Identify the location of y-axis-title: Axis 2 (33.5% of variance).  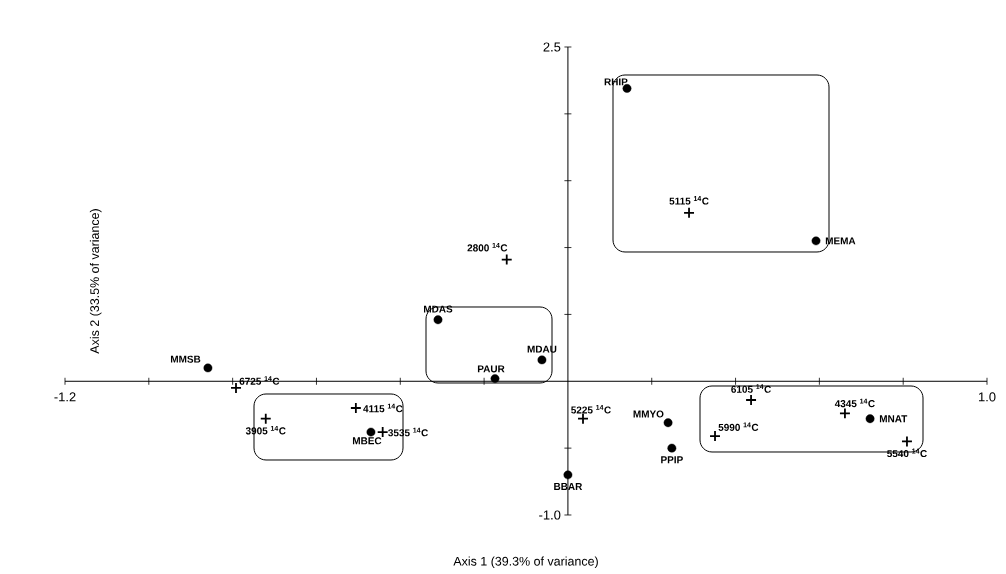
(95, 281).